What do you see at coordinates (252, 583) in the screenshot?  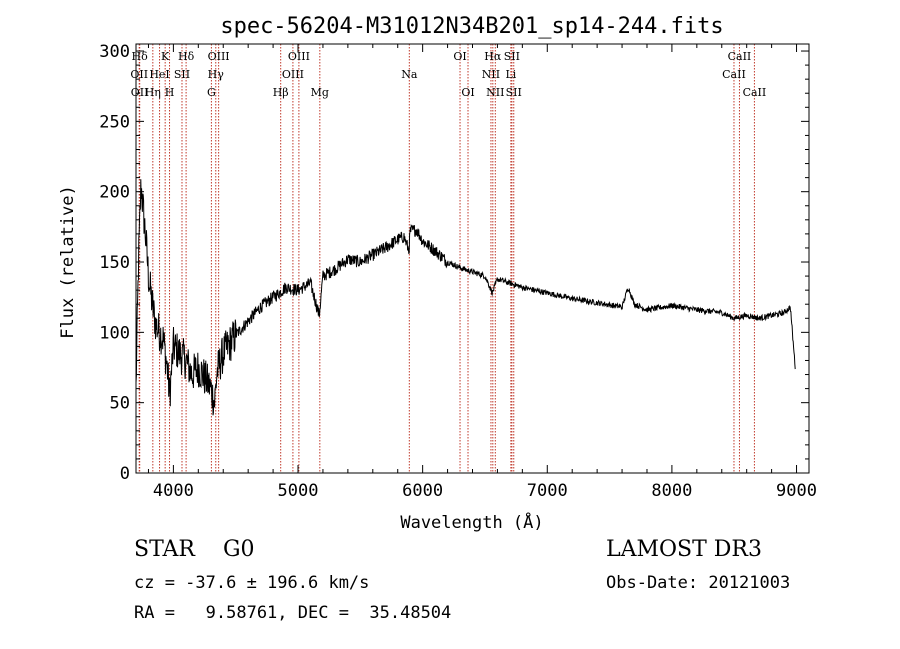 I see `redshift-cz: cz = -37.6 ± 196.6 km/s` at bounding box center [252, 583].